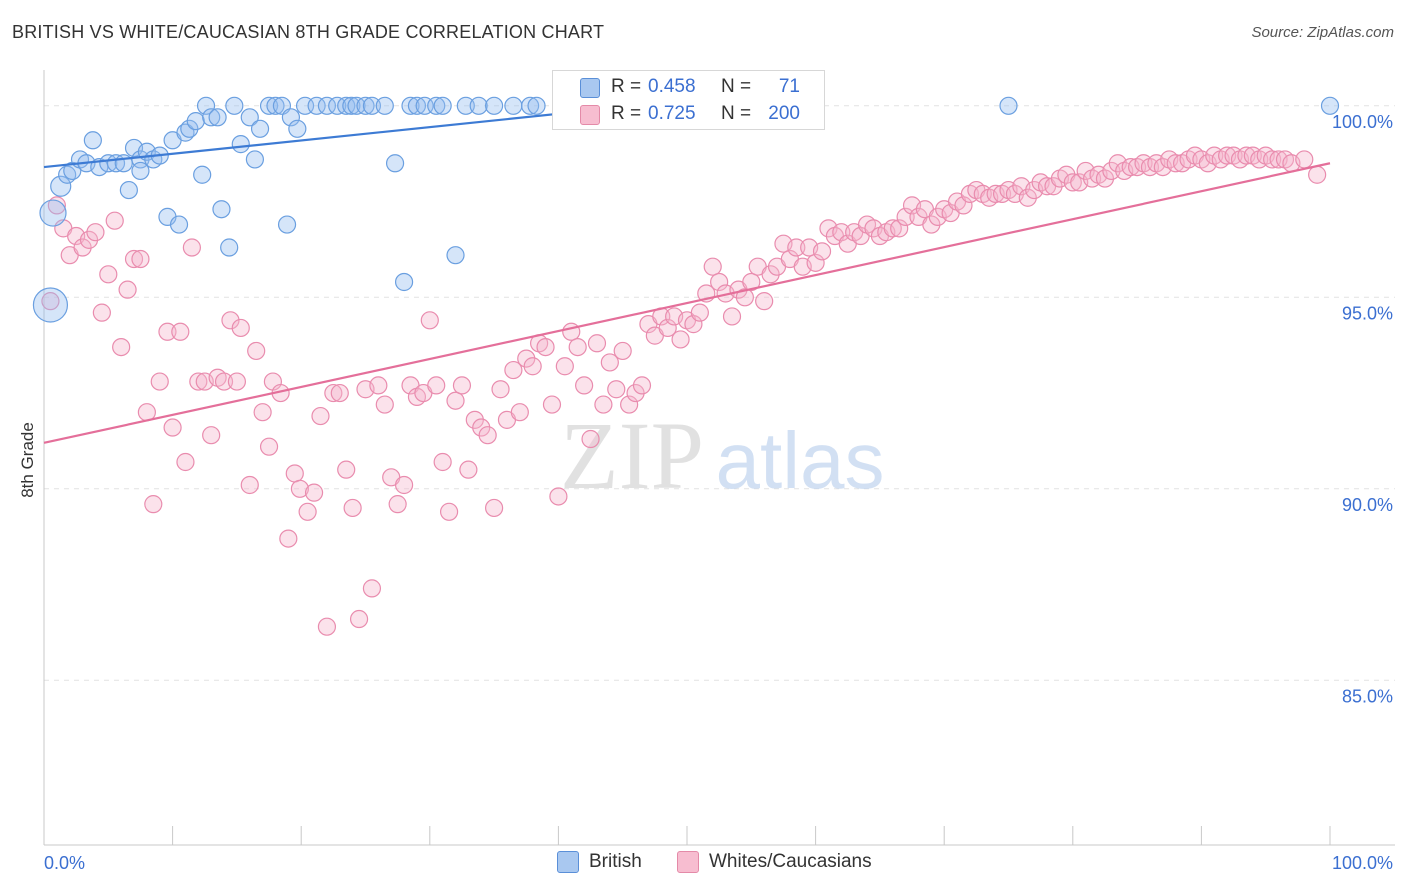 Image resolution: width=1406 pixels, height=892 pixels. I want to click on trend-line-british, so click(339, 136).